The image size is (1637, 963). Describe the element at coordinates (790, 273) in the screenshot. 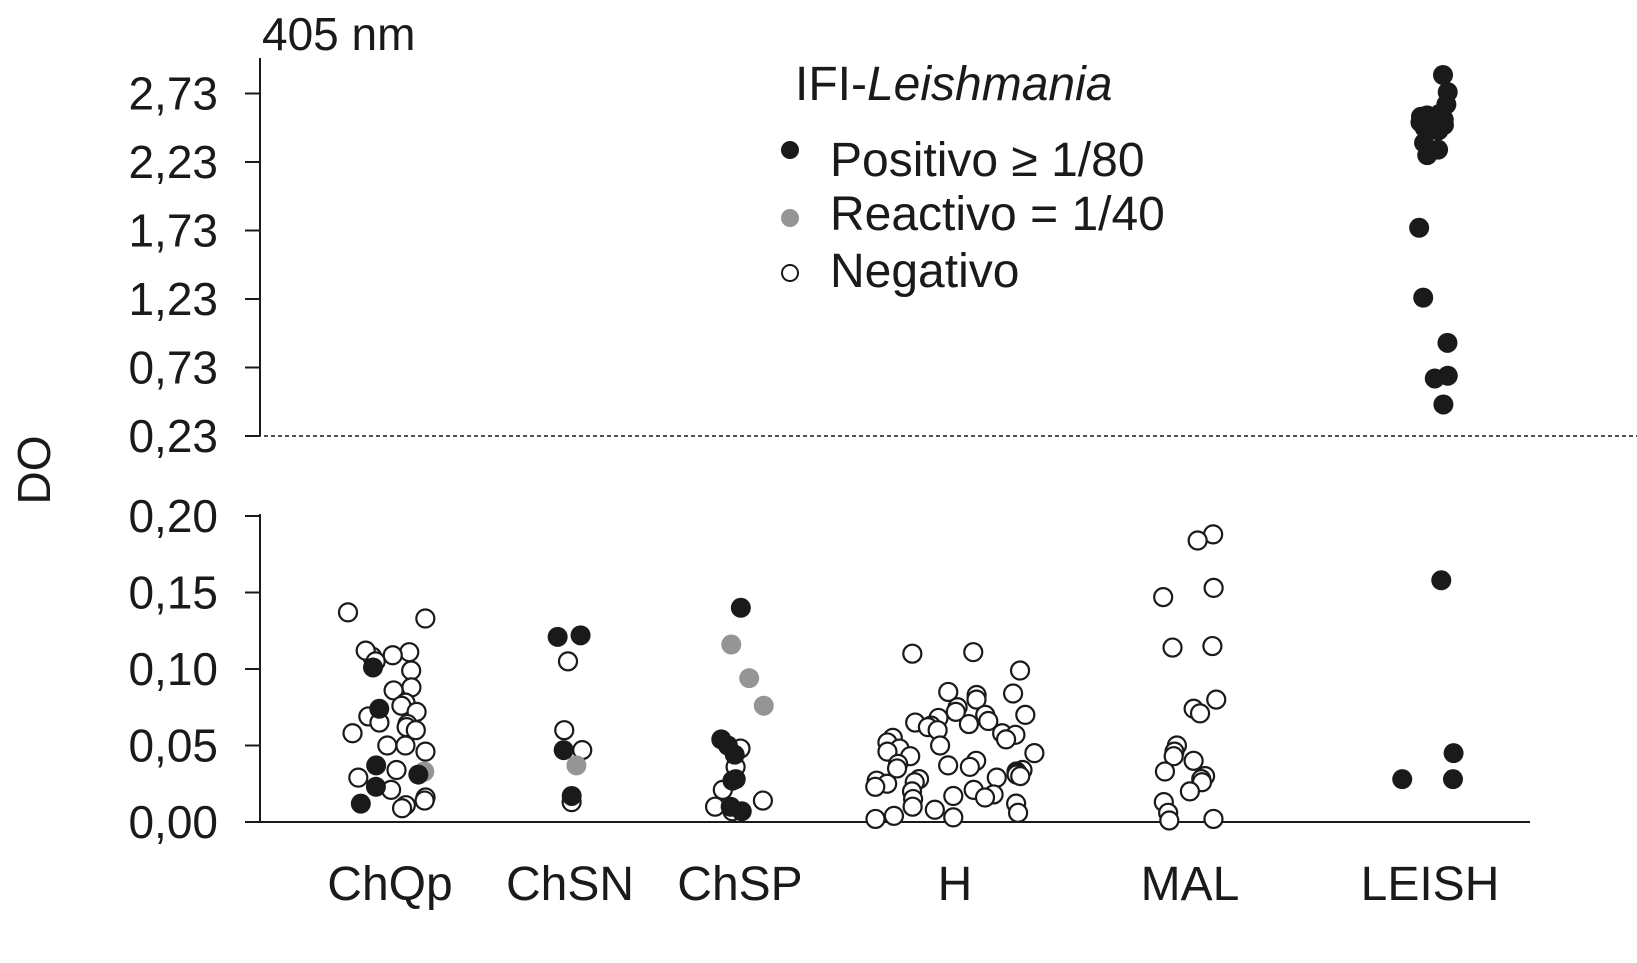

I see `legend-marker-negativo` at that location.